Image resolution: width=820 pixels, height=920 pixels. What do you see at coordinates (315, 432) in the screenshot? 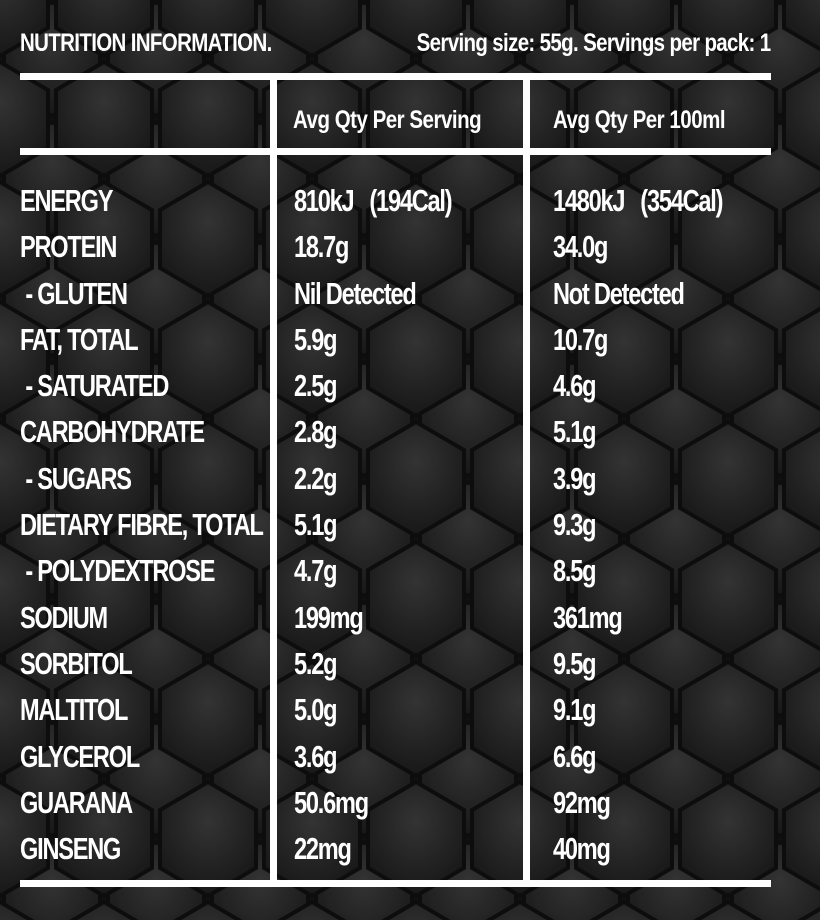
I see `nutrient-per-serving: 2.8g` at bounding box center [315, 432].